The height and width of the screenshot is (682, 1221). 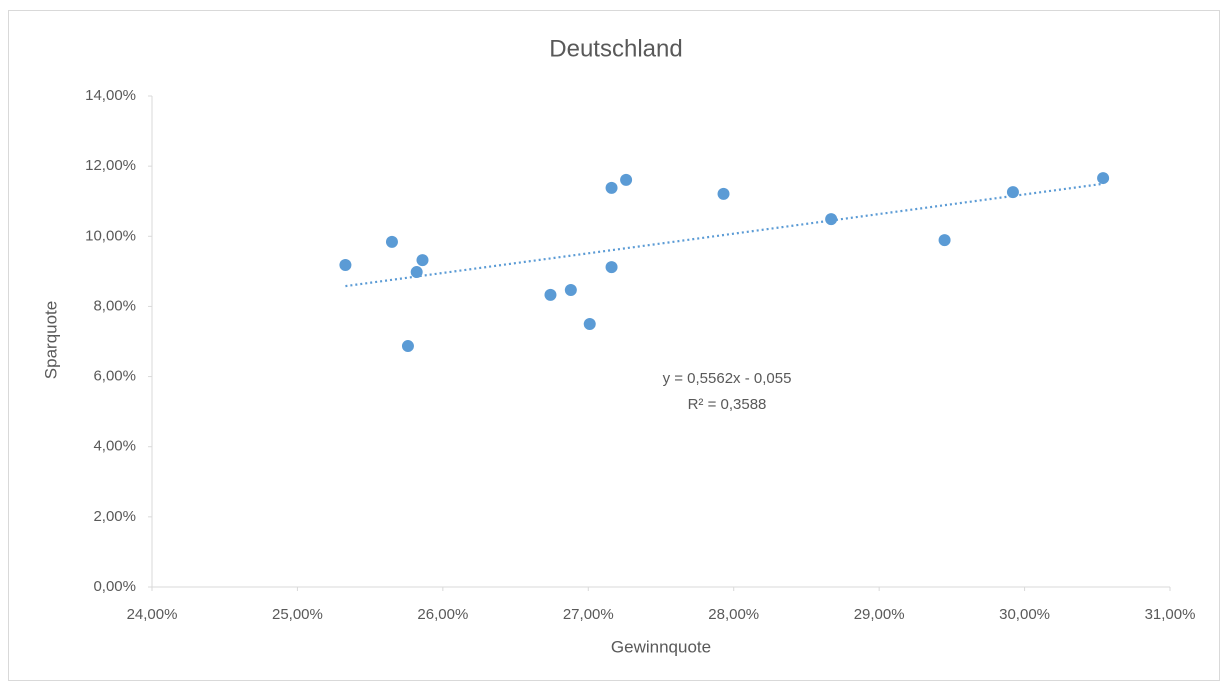 I want to click on x-tick-label: 29,00%, so click(x=879, y=614).